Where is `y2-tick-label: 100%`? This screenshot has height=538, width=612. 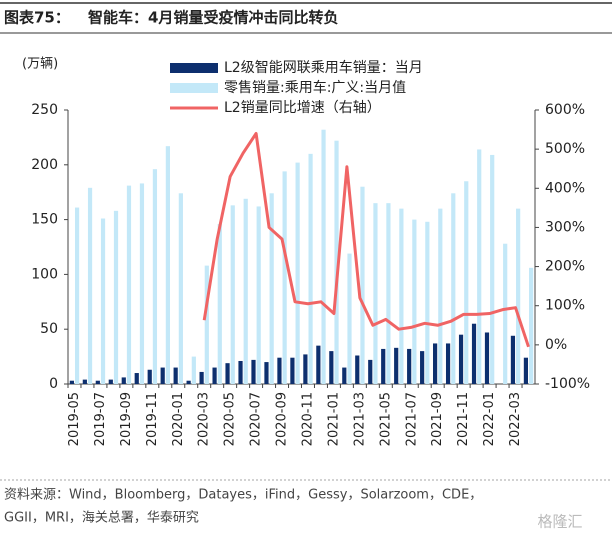
y2-tick-label: 100% is located at coordinates (565, 306).